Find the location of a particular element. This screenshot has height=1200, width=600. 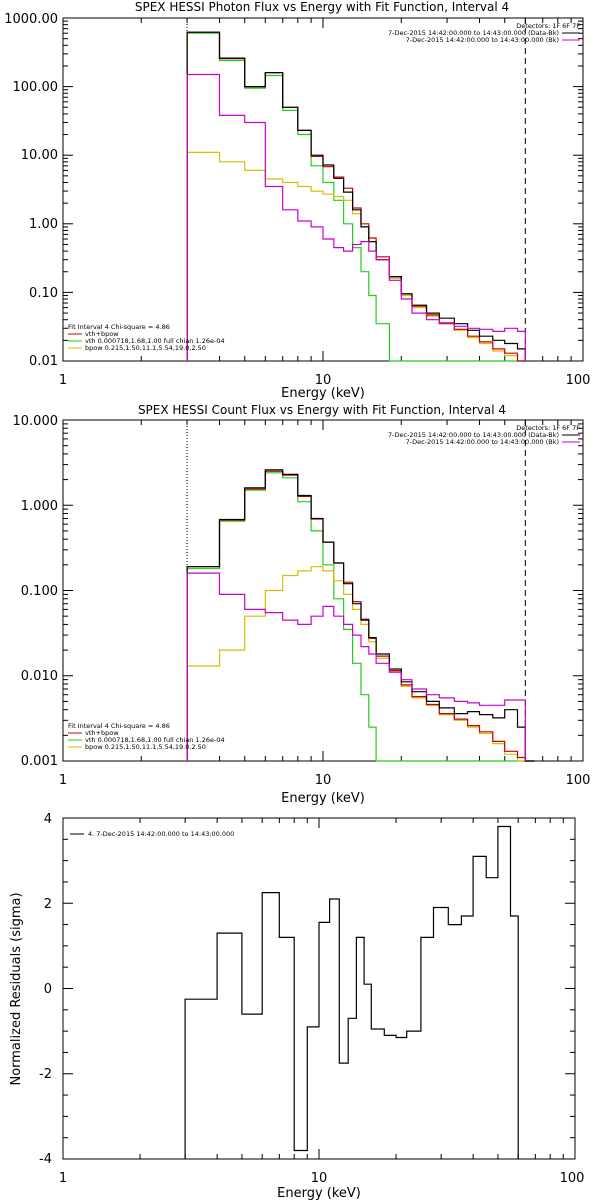

photon-x-tick-label: 1 is located at coordinates (63, 380).